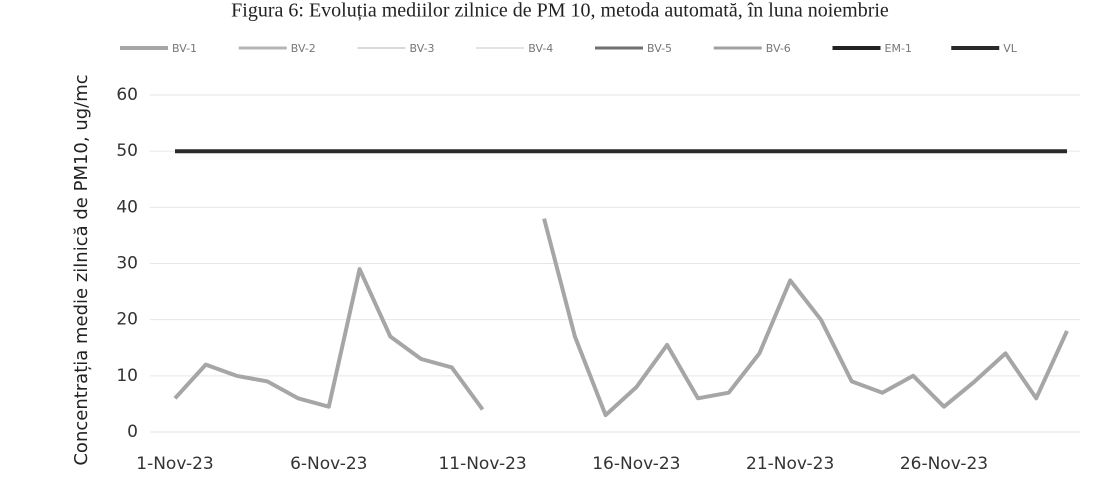 This screenshot has width=1106, height=490. Describe the element at coordinates (540, 48) in the screenshot. I see `legend-label: BV-4` at that location.